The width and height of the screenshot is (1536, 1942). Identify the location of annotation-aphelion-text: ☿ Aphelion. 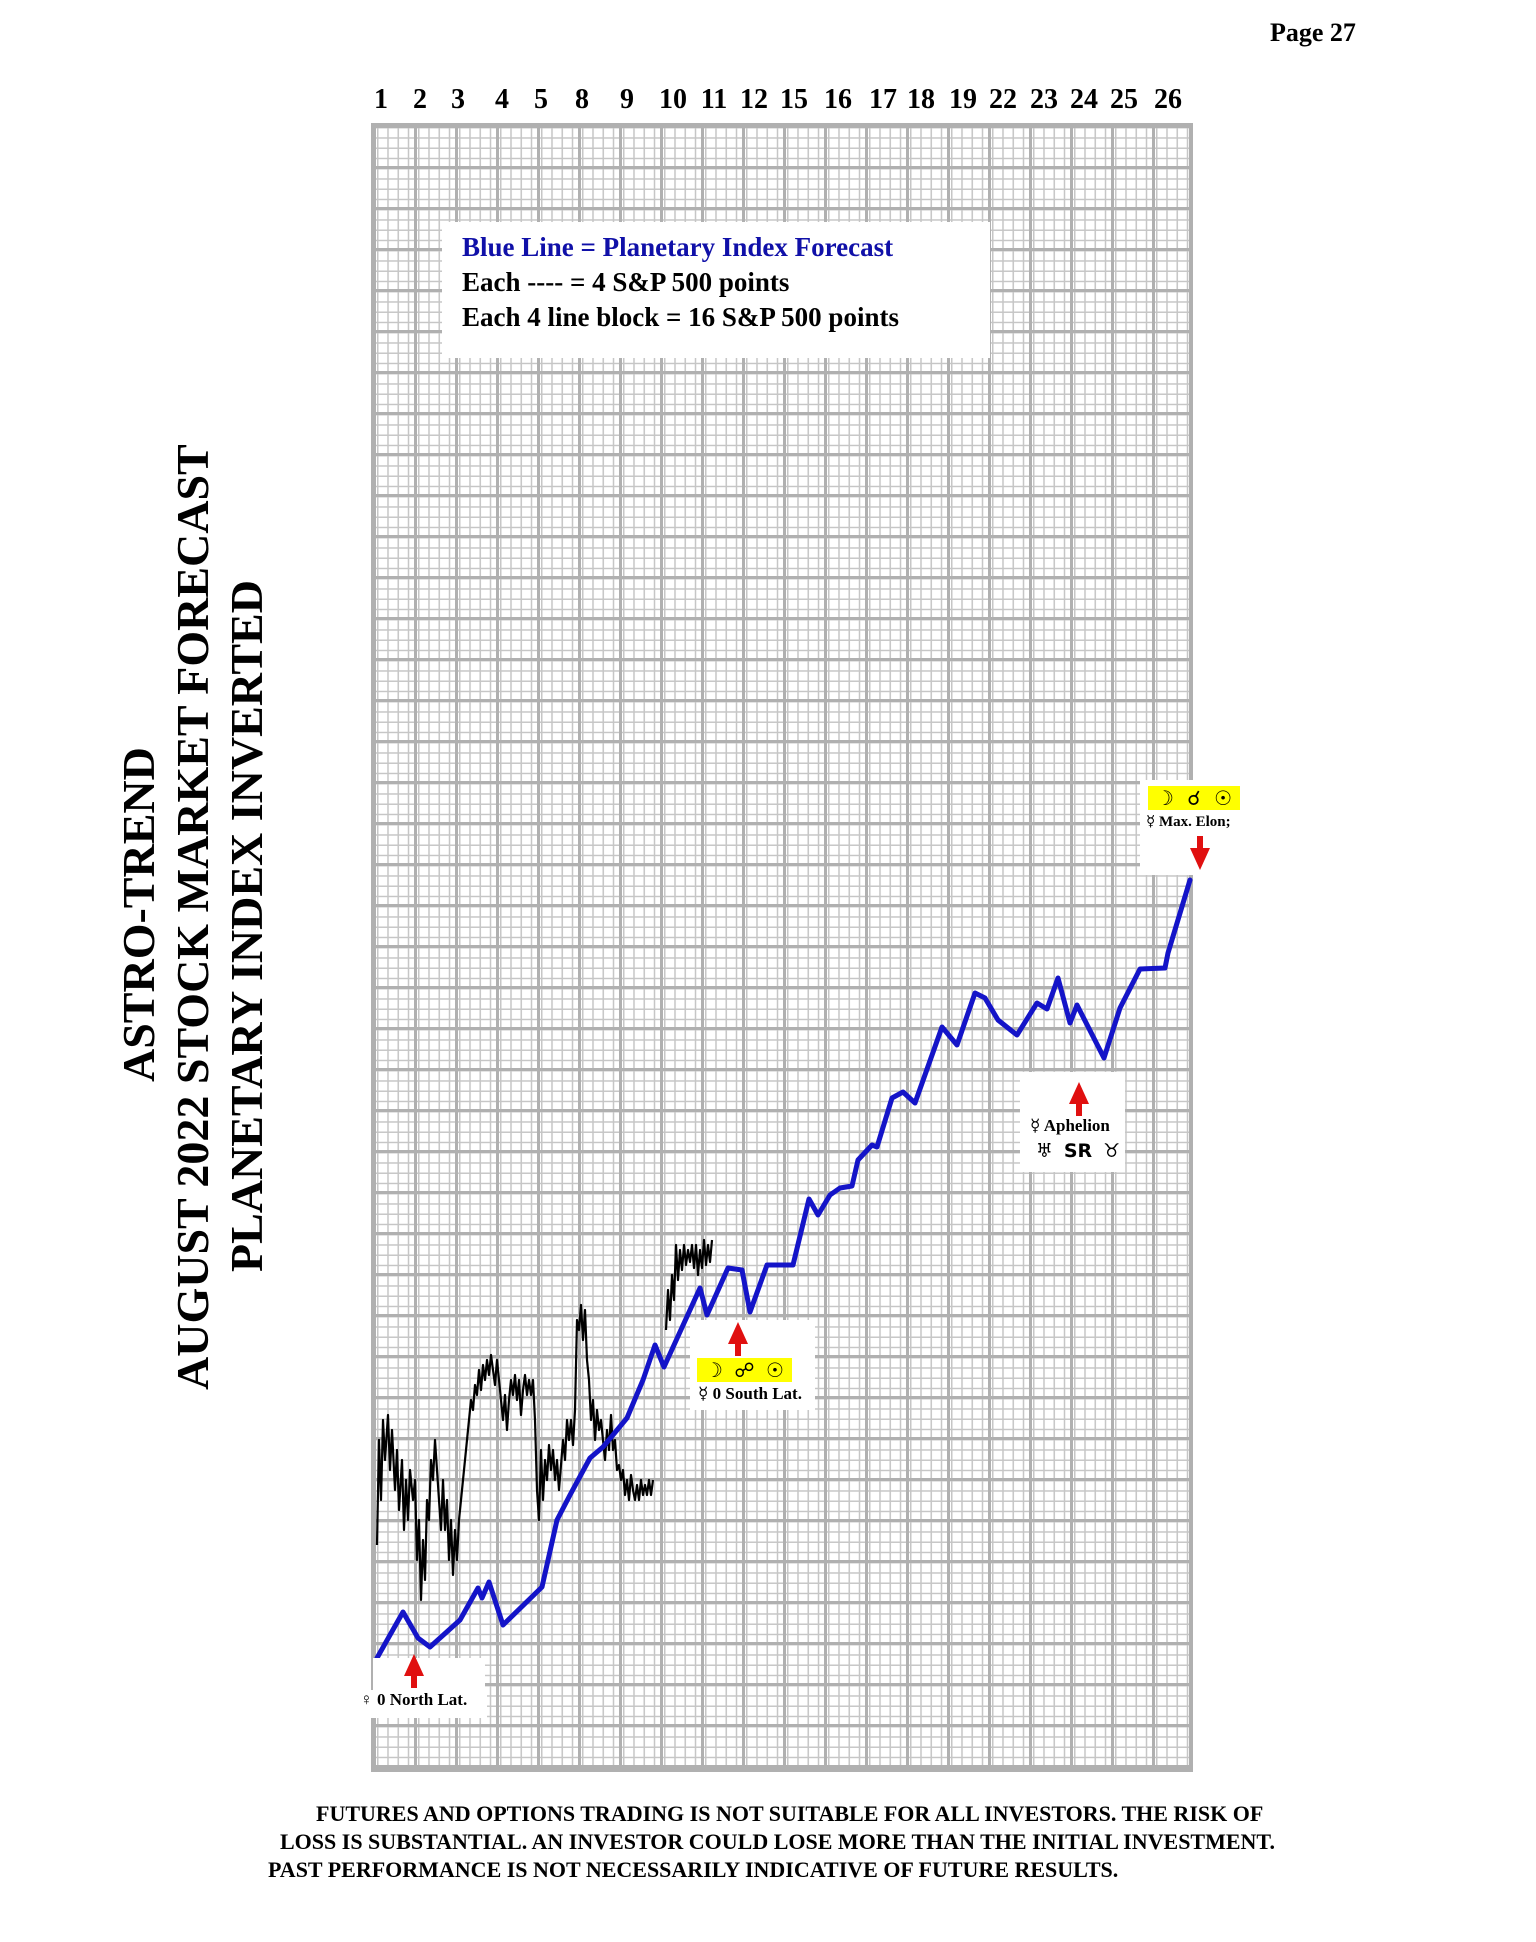
(1070, 1125).